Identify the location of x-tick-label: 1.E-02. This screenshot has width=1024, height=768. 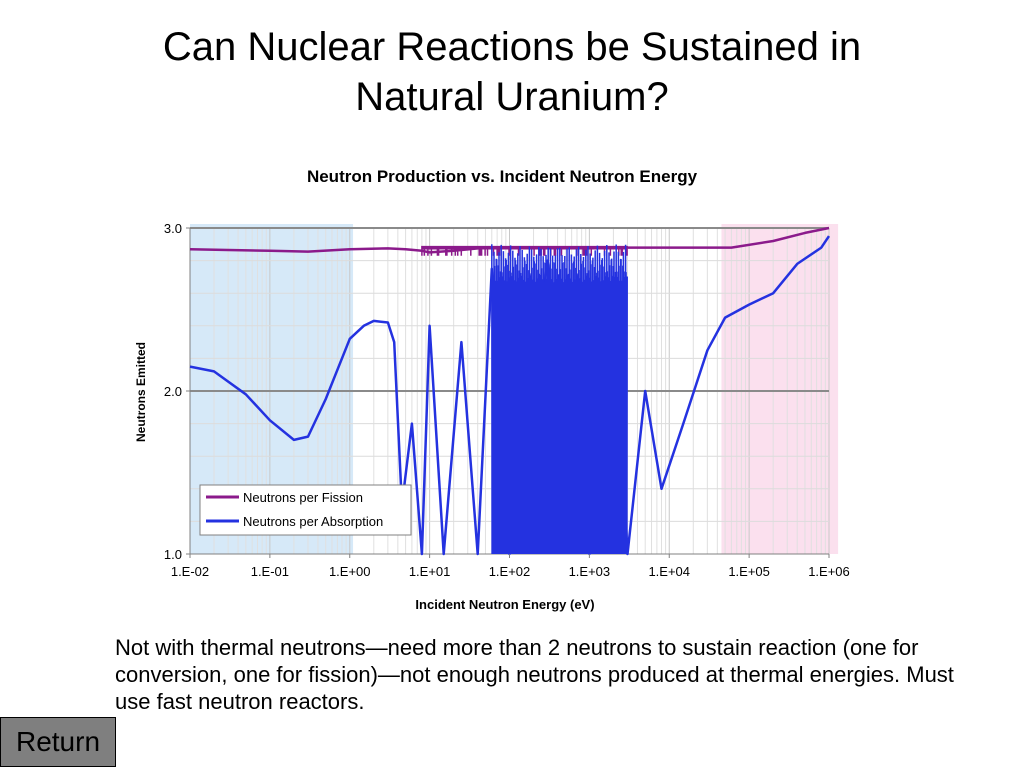
(190, 571).